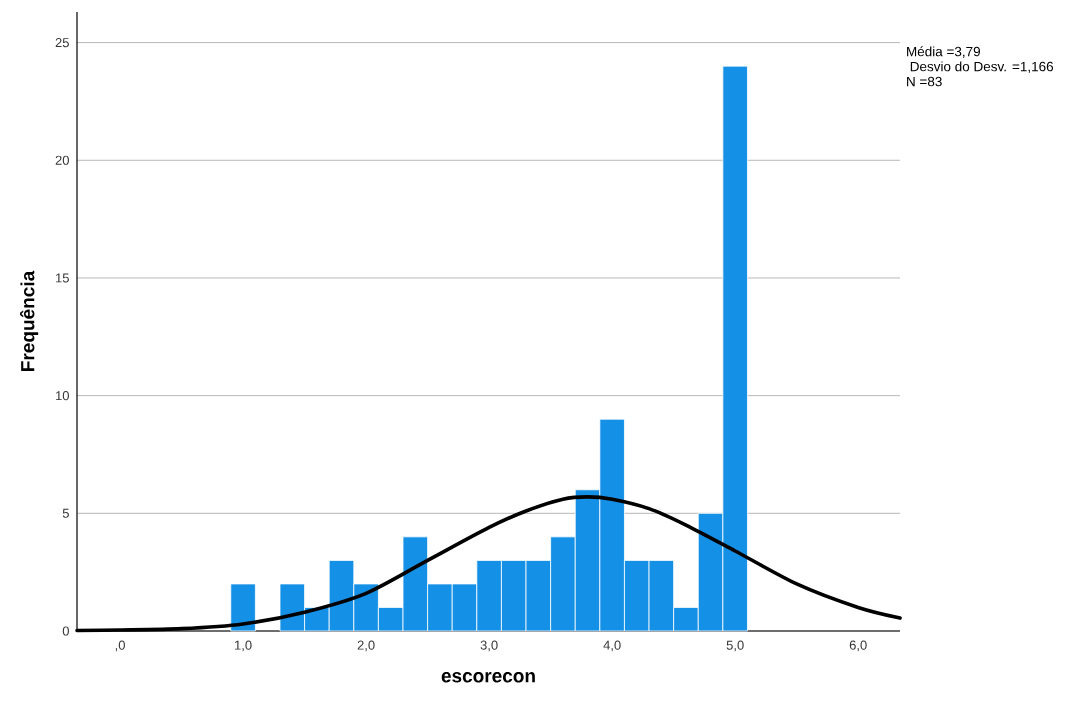 Image resolution: width=1086 pixels, height=701 pixels. What do you see at coordinates (488, 677) in the screenshot?
I see `x-axis-title: escorecon` at bounding box center [488, 677].